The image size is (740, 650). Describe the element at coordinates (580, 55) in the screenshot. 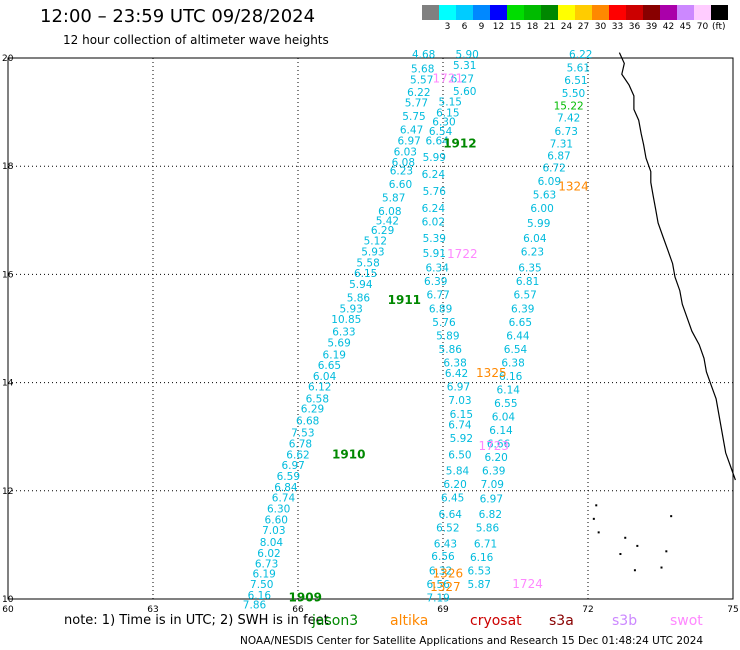

I see `wave-height-value: 6.22` at that location.